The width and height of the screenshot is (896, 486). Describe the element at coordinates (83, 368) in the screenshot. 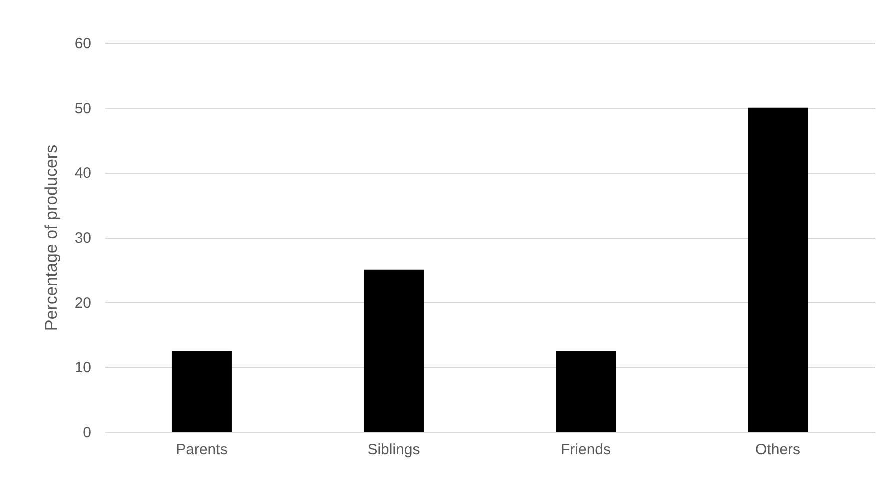

I see `y-tick-label: 10` at that location.